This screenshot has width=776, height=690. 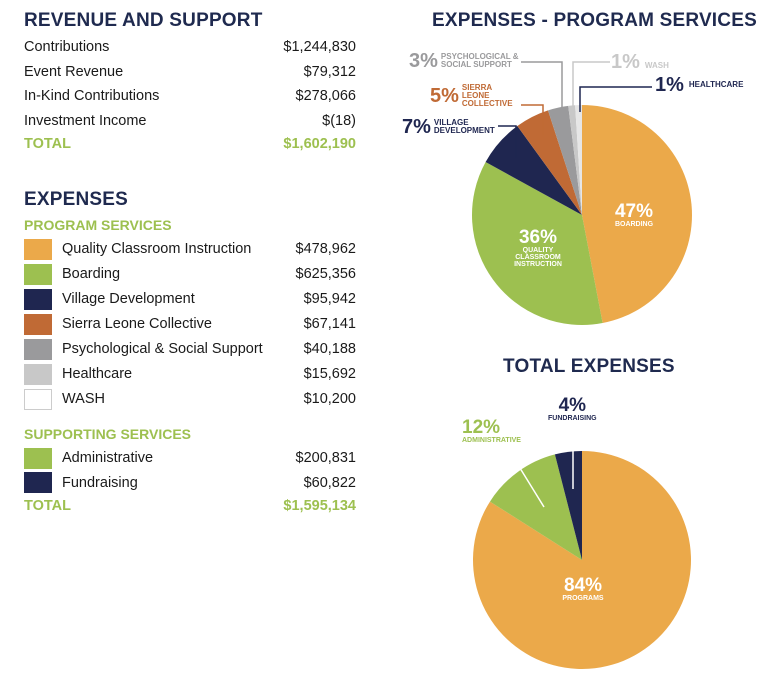 What do you see at coordinates (329, 482) in the screenshot?
I see `row-amount: $60,822` at bounding box center [329, 482].